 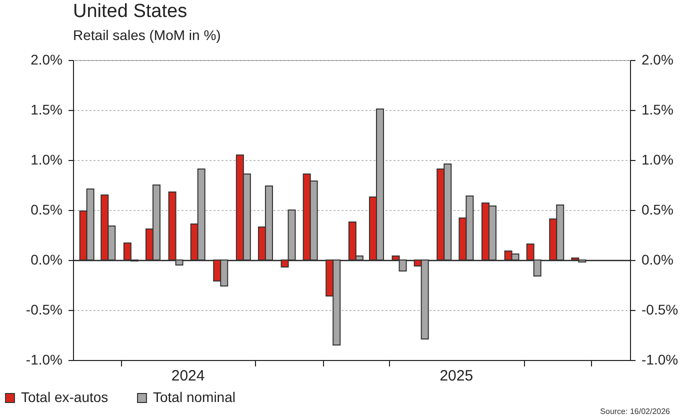 What do you see at coordinates (658, 260) in the screenshot?
I see `y2-tick-label: 0.0%` at bounding box center [658, 260].